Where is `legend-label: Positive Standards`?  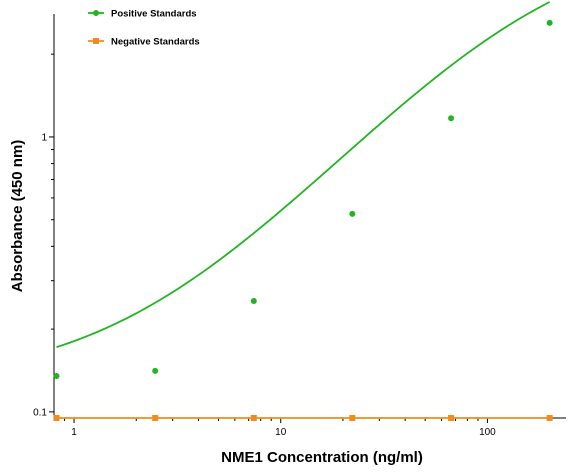 legend-label: Positive Standards is located at coordinates (154, 14).